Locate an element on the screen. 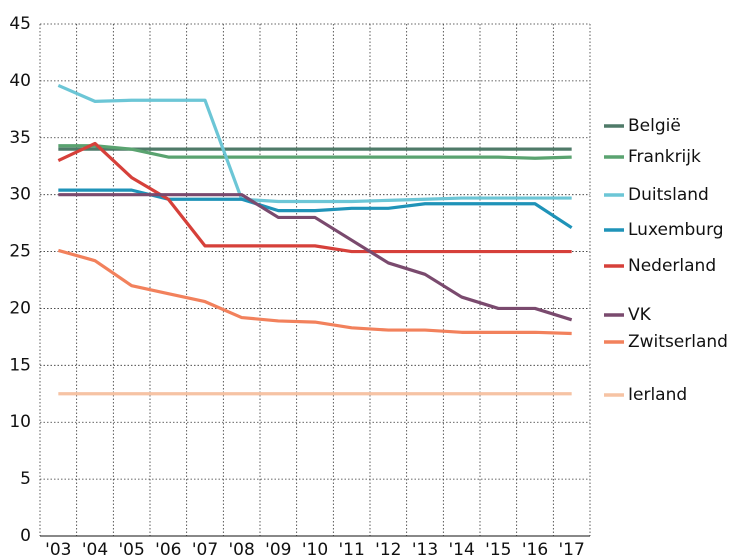 Image resolution: width=740 pixels, height=558 pixels. y-tick-label: 10 is located at coordinates (20, 422).